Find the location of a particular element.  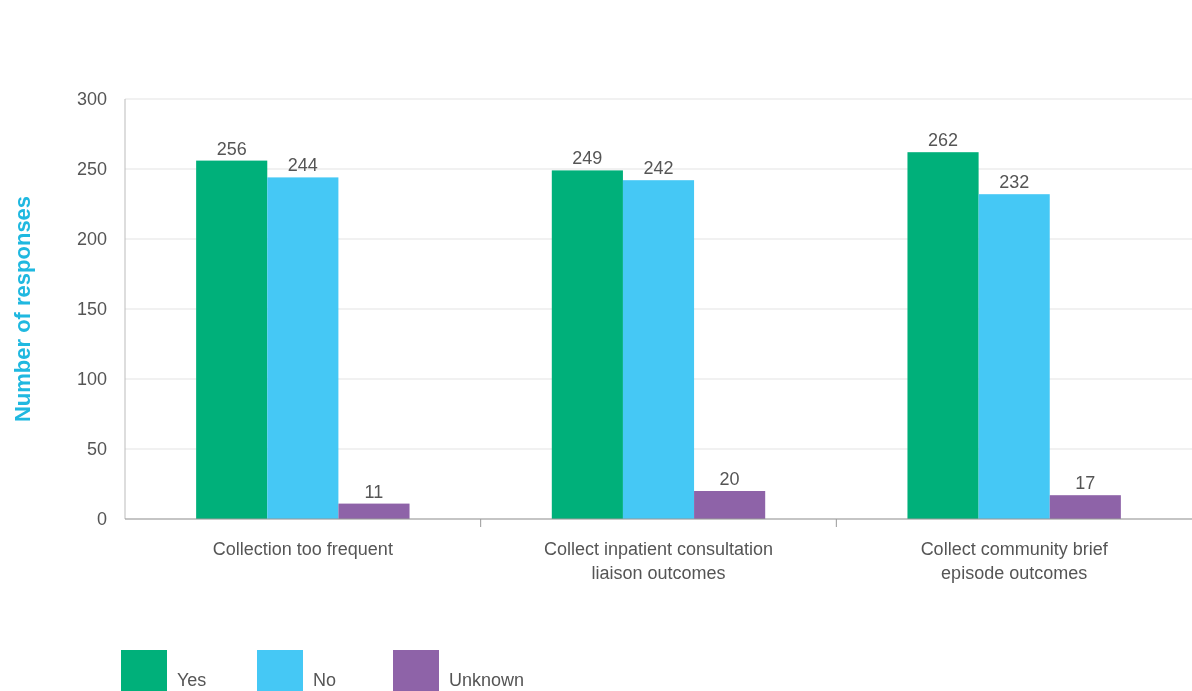

y-tick-label: 50 is located at coordinates (96, 449).